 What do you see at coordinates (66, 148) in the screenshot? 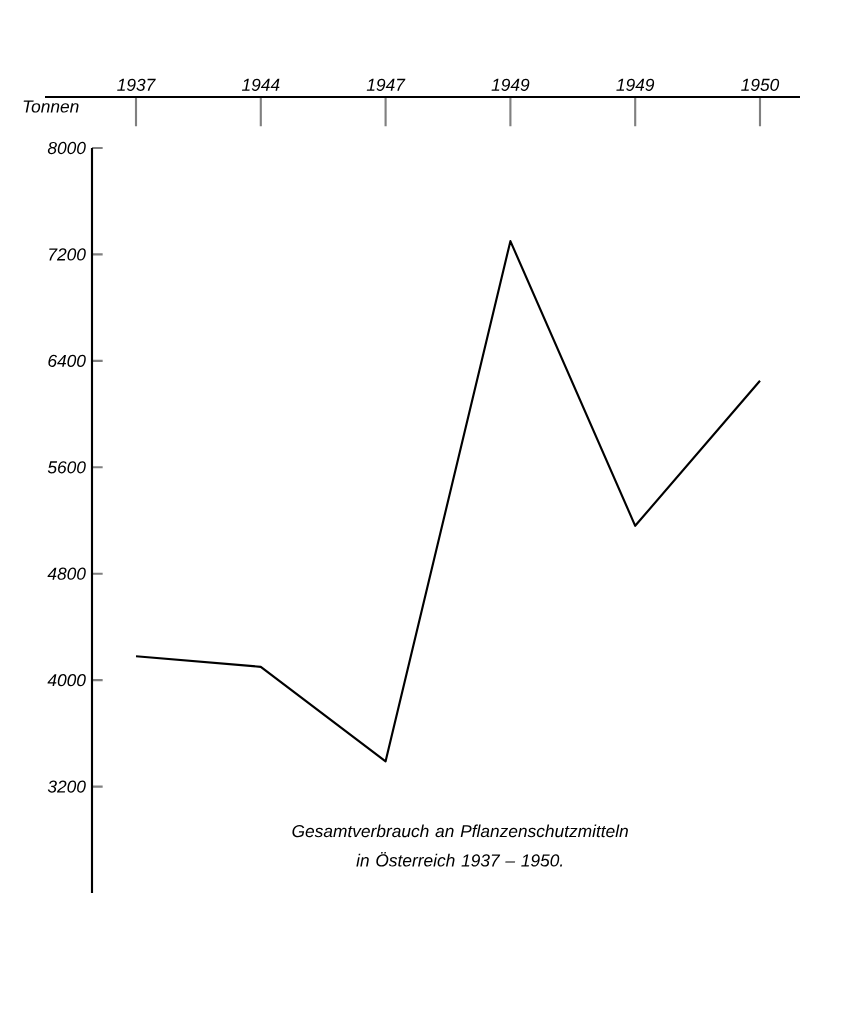
I see `y-tick-label: 8000` at bounding box center [66, 148].